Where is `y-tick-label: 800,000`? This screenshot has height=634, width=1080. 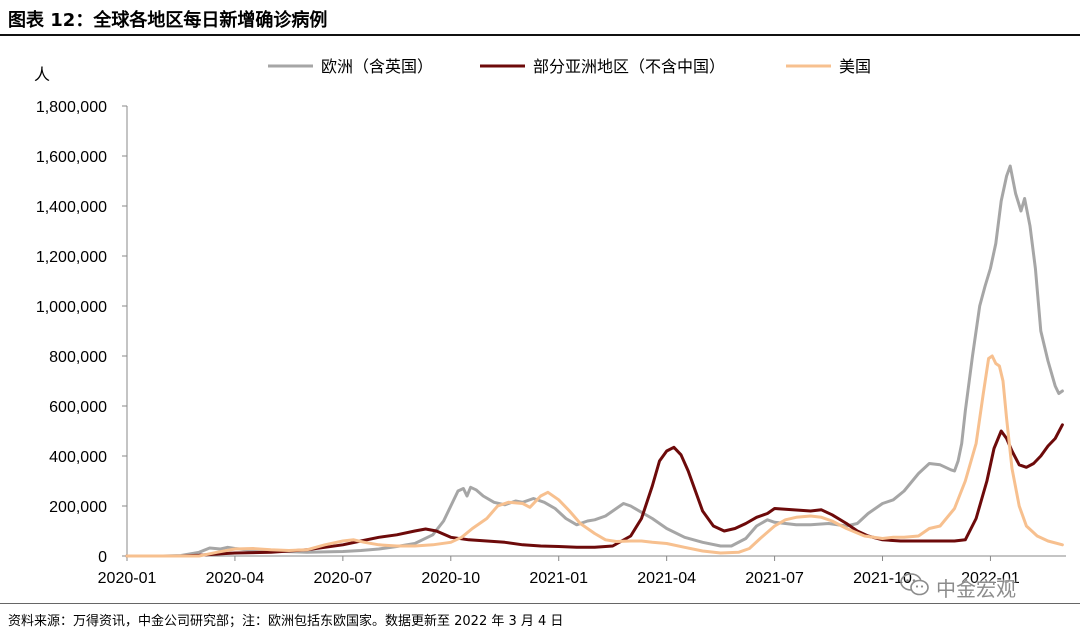 y-tick-label: 800,000 is located at coordinates (78, 357).